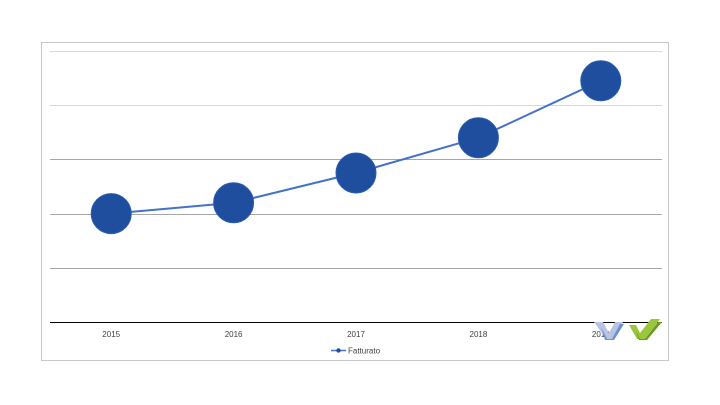 The width and height of the screenshot is (720, 405). What do you see at coordinates (628, 329) in the screenshot?
I see `wv-logo` at bounding box center [628, 329].